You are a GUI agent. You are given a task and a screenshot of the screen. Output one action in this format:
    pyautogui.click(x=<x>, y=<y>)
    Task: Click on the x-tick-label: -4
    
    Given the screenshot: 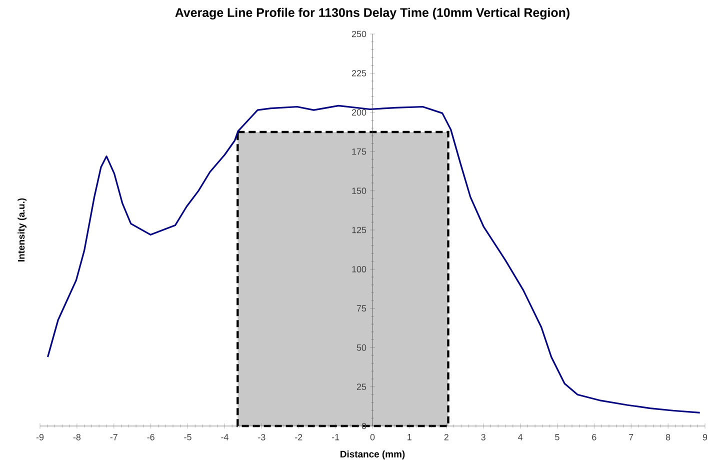 What is the action you would take?
    pyautogui.click(x=224, y=437)
    